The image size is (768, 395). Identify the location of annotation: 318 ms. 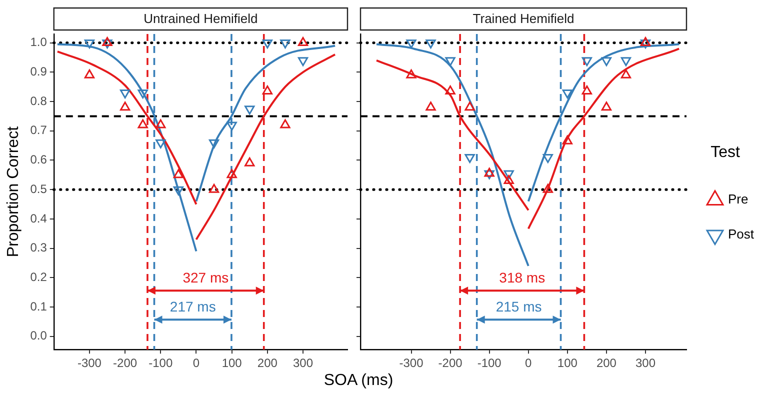
(522, 277).